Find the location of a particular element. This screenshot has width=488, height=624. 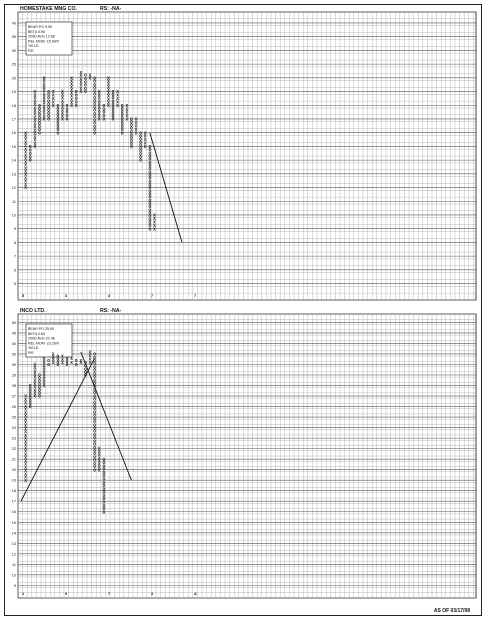

info-line: BEAR PO 9.50 is located at coordinates (40, 27).